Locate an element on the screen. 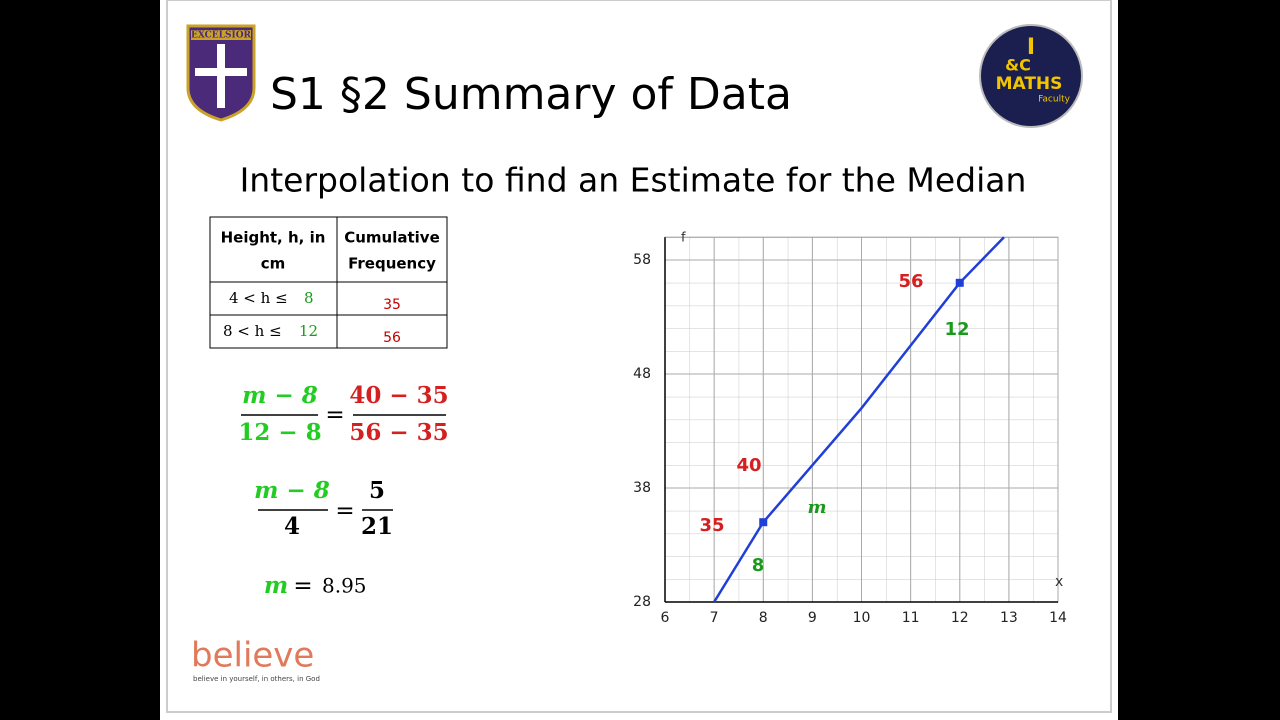 This screenshot has height=720, width=1280. table-cell: 12 is located at coordinates (308, 331).